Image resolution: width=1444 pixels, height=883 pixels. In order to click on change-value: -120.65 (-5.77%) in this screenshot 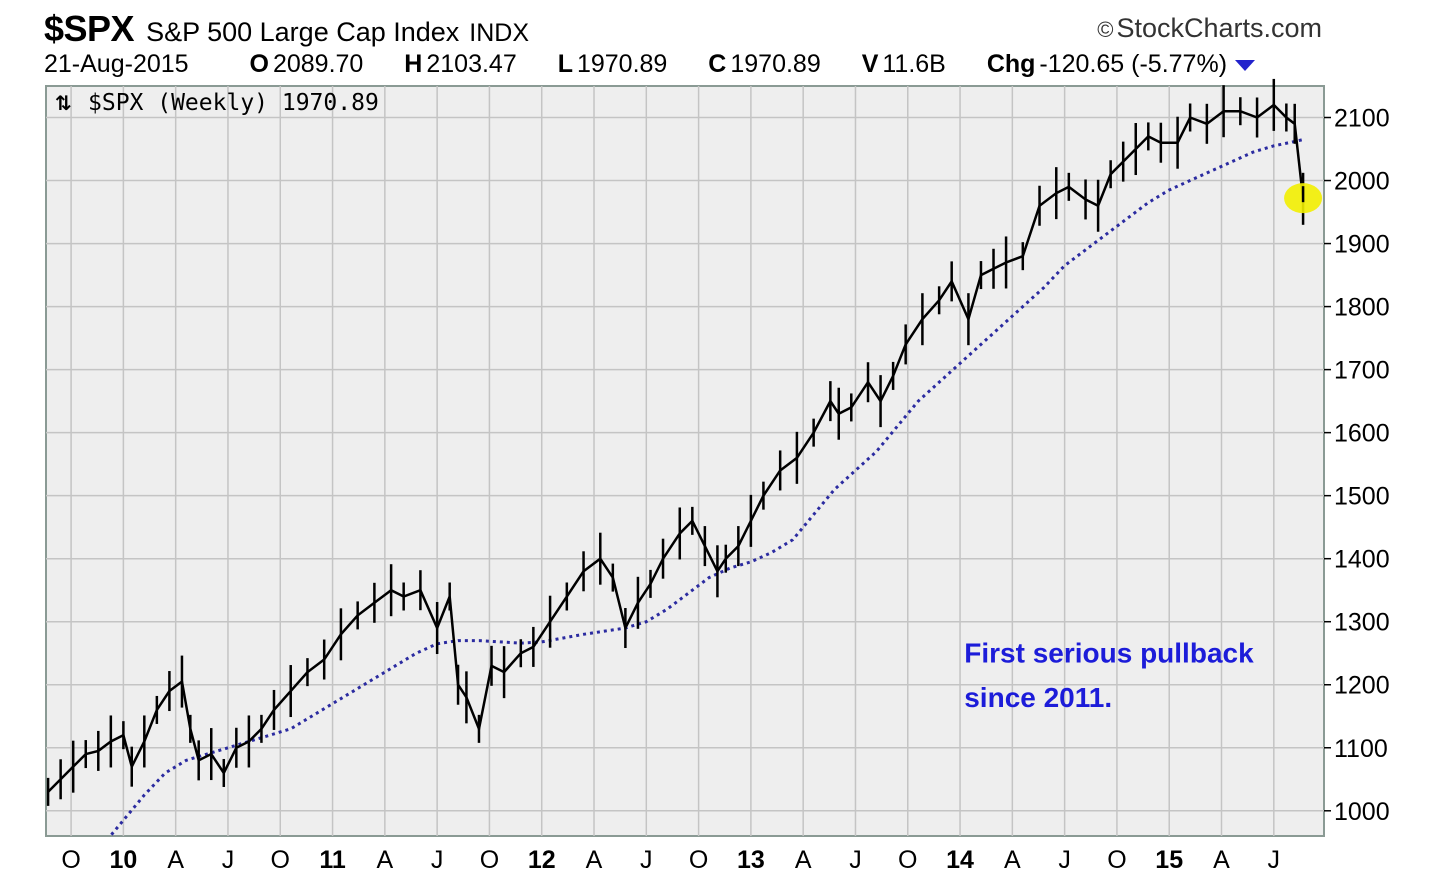, I will do `click(1133, 64)`.